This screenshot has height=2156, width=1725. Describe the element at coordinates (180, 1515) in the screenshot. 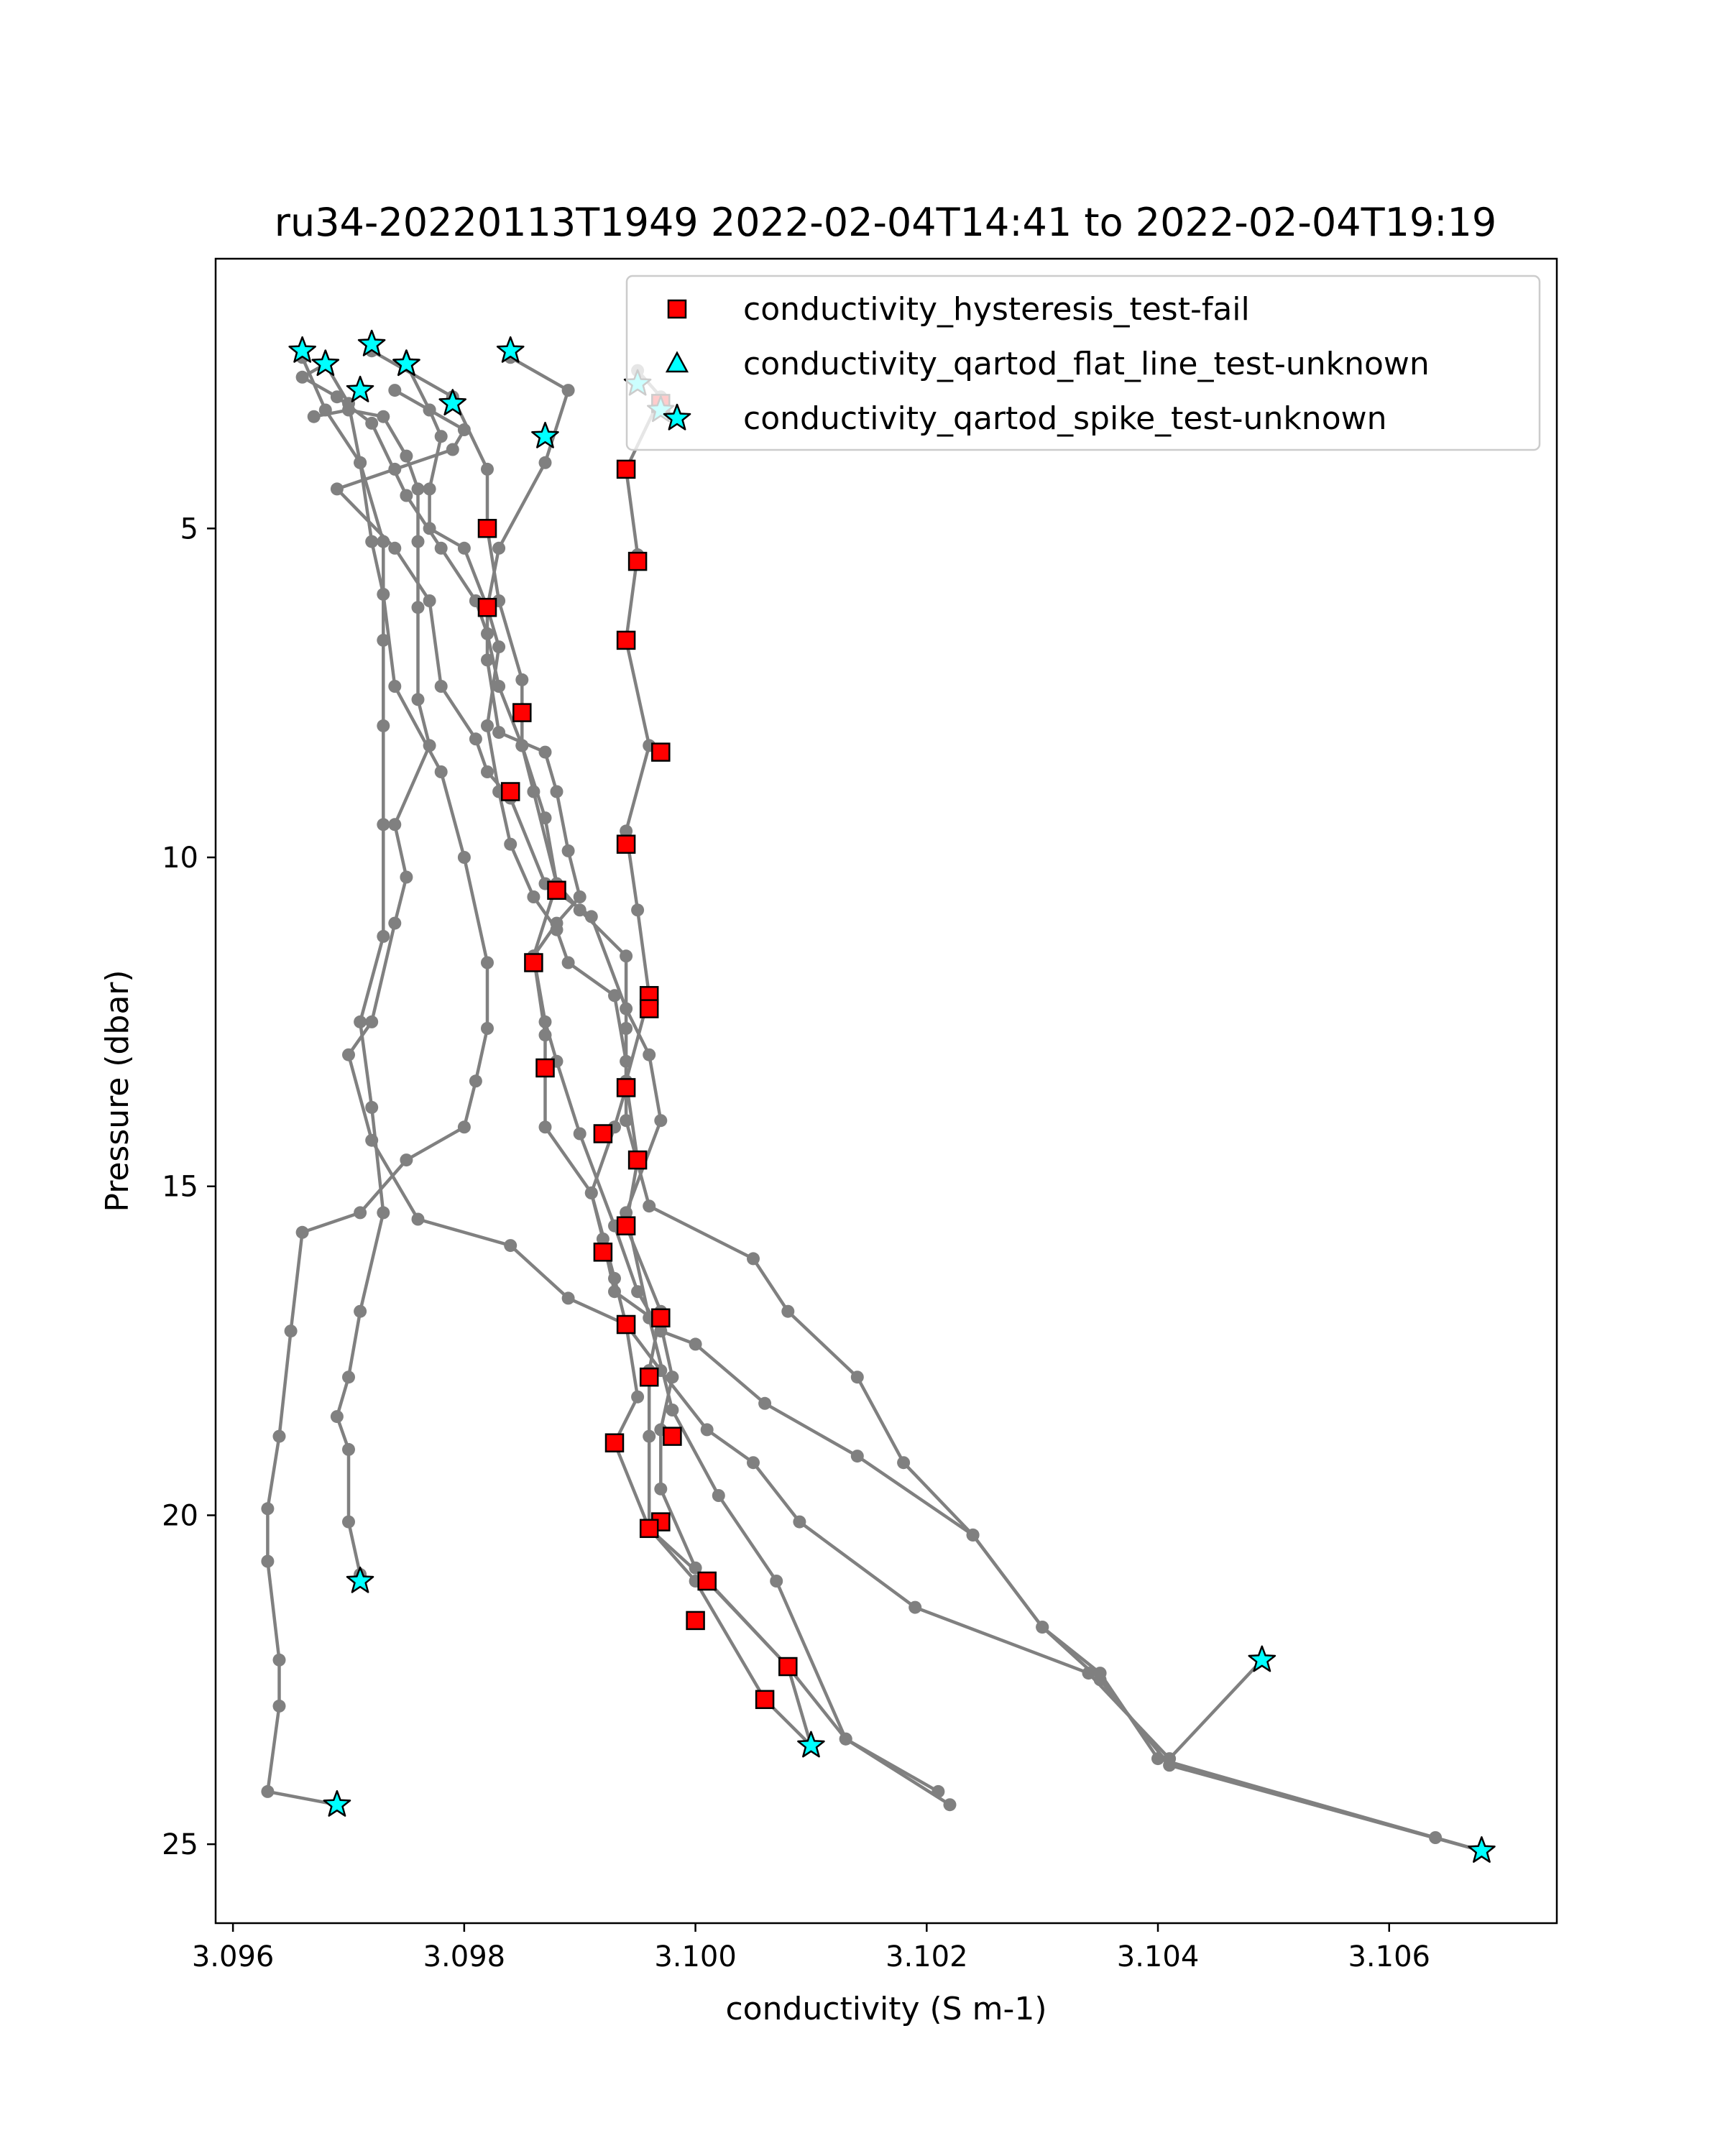

I see `y-tick-label: 20` at that location.